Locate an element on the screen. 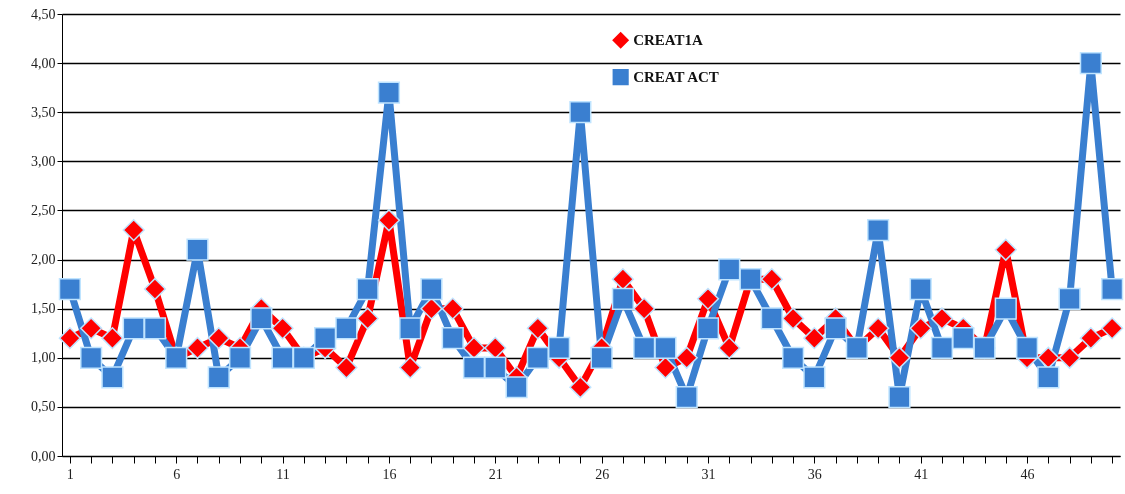  y-tick-label: 3,50 is located at coordinates (43, 112).